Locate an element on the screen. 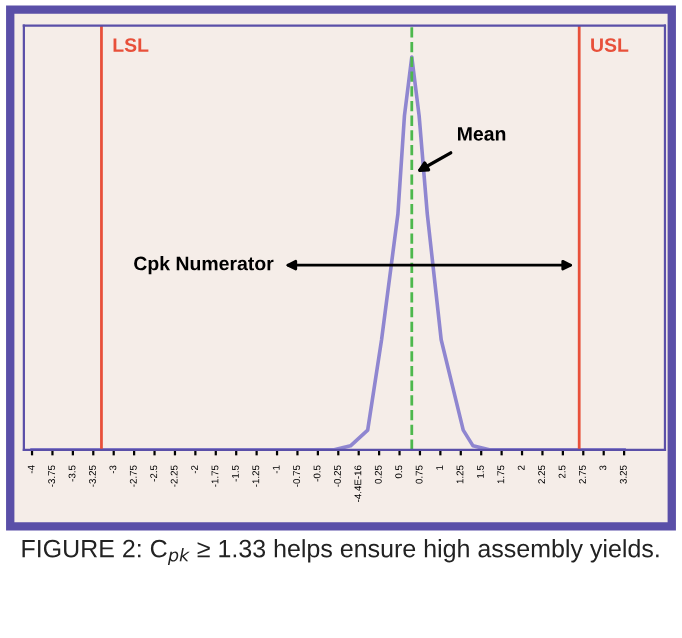 This screenshot has height=638, width=682. ref-line-label: LSL is located at coordinates (131, 45).